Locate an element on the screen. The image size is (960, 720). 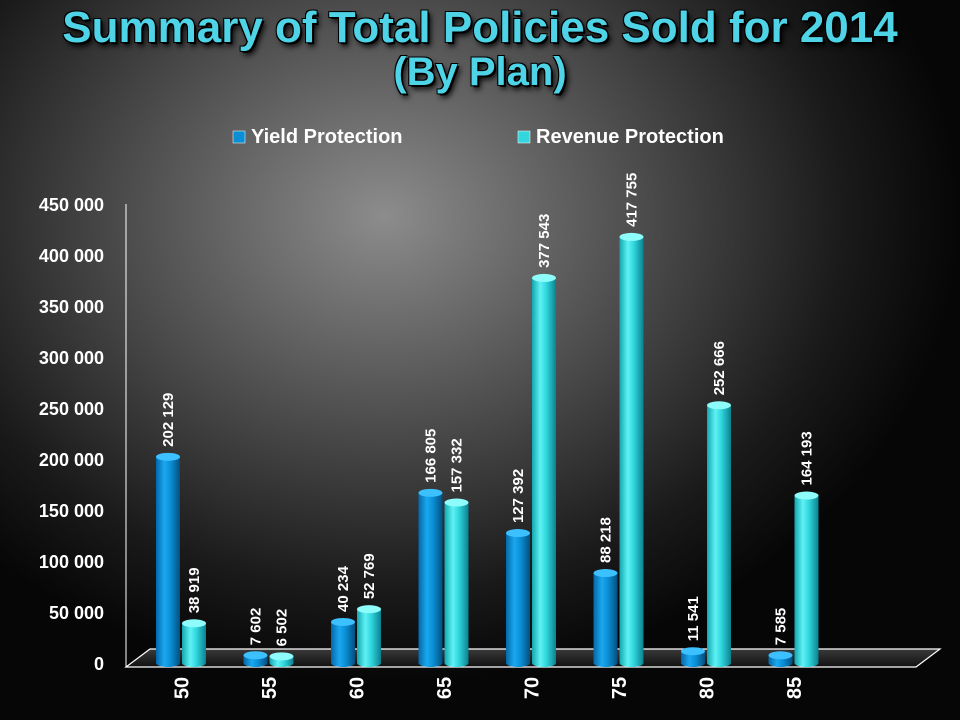
x-tick-label: 50 is located at coordinates (182, 688).